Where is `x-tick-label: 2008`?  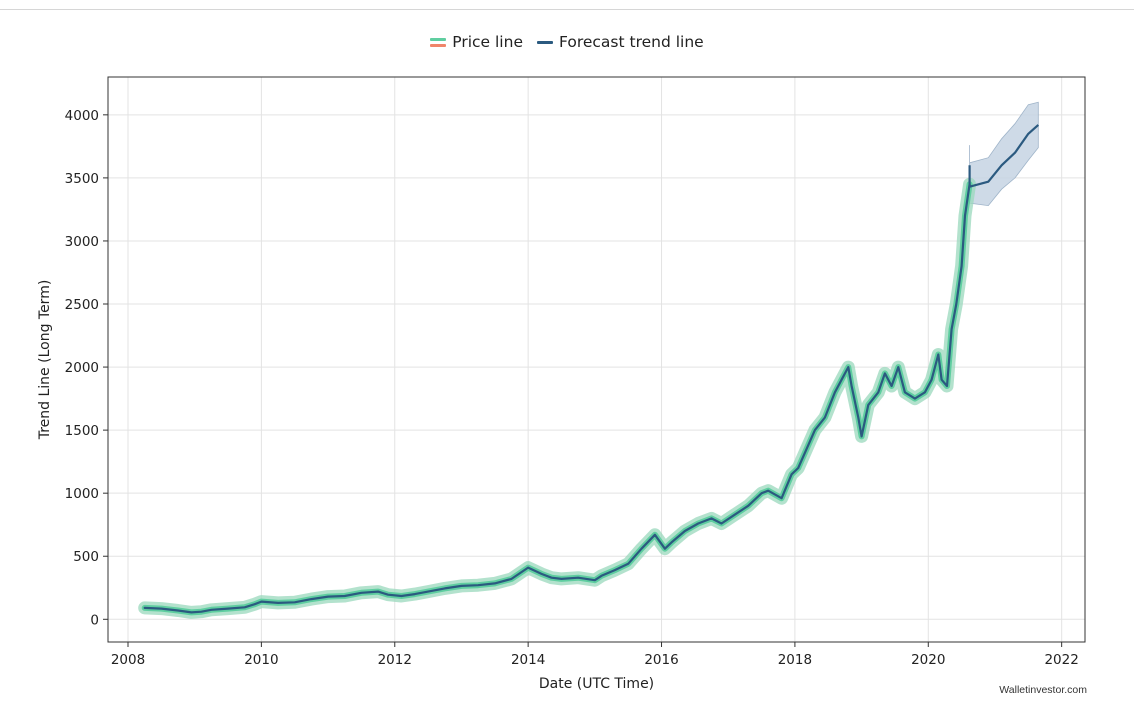 x-tick-label: 2008 is located at coordinates (128, 660).